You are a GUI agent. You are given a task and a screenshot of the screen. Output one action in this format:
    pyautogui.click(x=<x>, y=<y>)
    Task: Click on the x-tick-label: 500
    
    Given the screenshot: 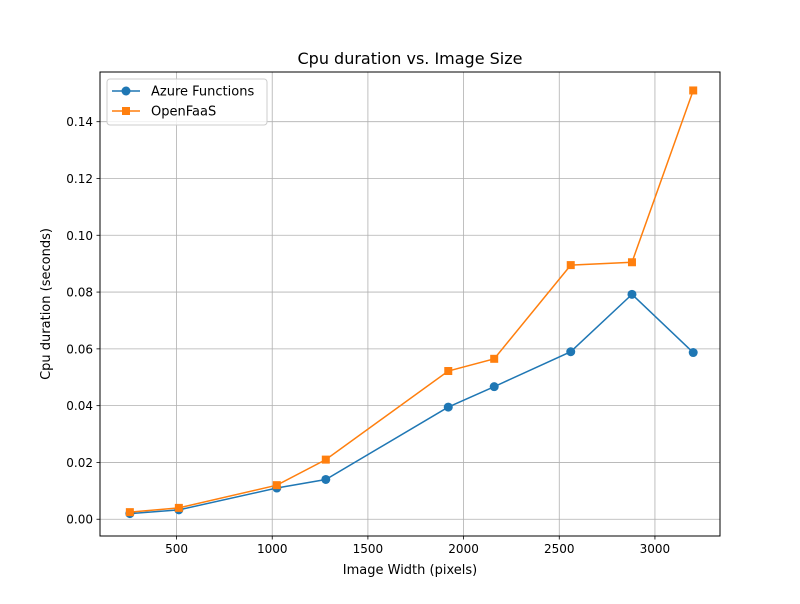 What is the action you would take?
    pyautogui.click(x=176, y=549)
    